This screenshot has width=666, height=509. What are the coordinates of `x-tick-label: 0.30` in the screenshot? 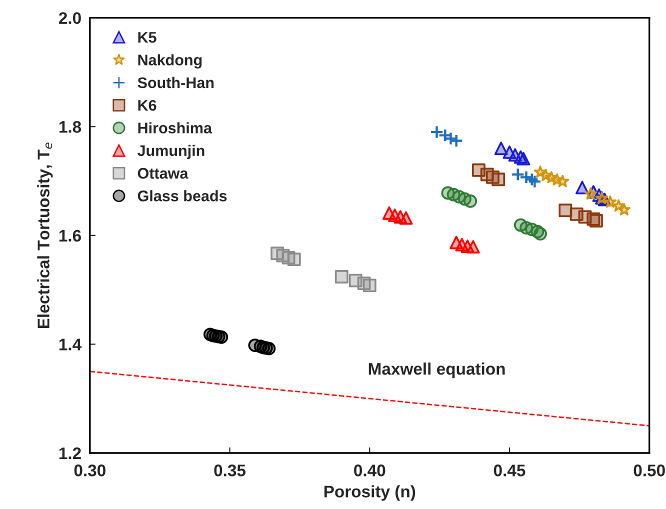 It's located at (90, 470).